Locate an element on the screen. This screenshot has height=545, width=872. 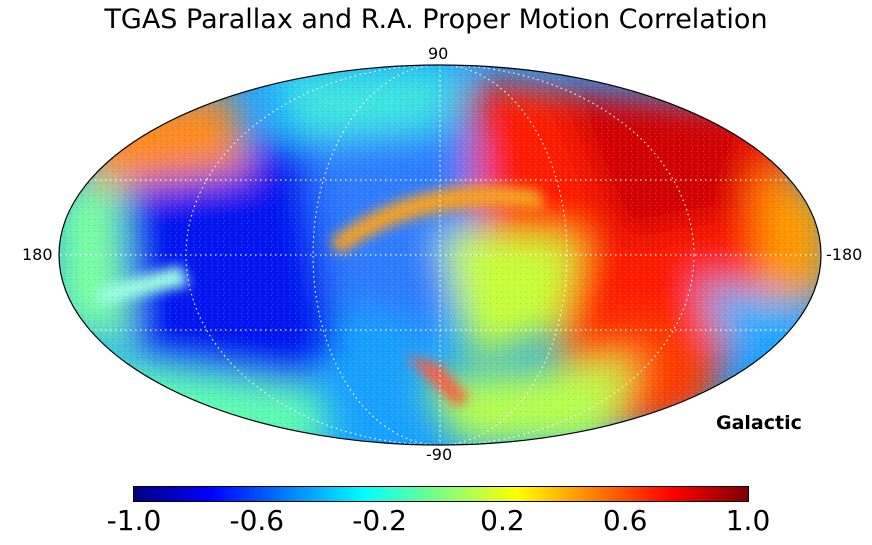
colorbar is located at coordinates (441, 494).